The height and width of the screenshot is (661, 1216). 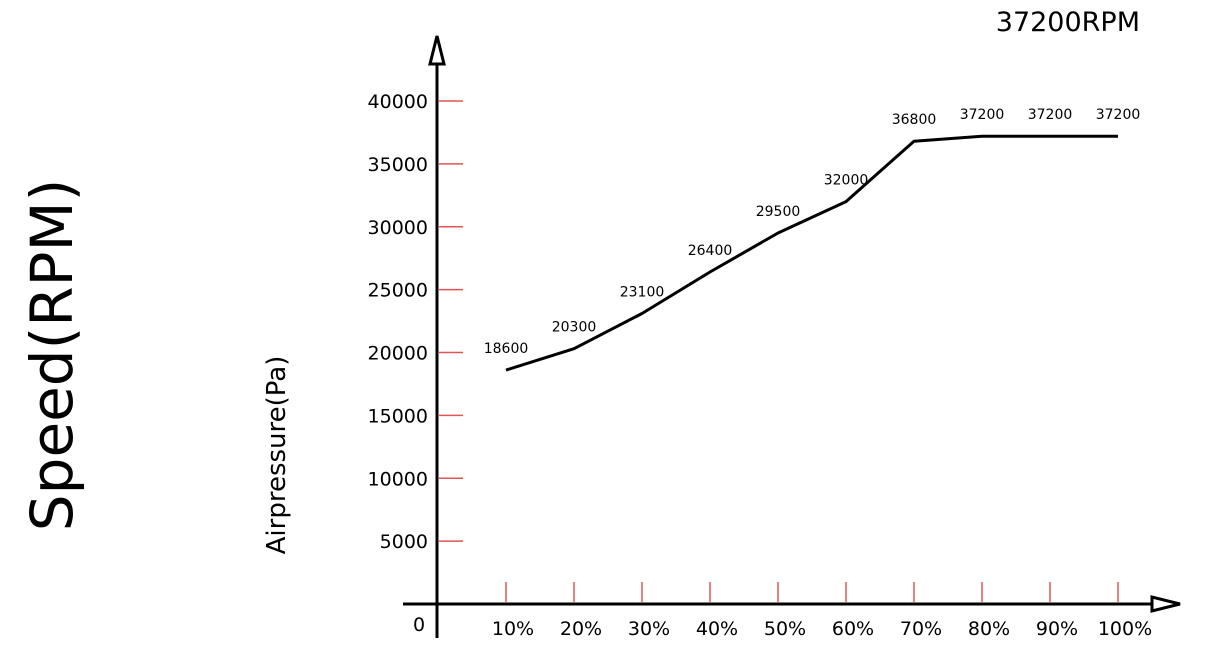 I want to click on x-tick-label: 90%, so click(x=1057, y=629).